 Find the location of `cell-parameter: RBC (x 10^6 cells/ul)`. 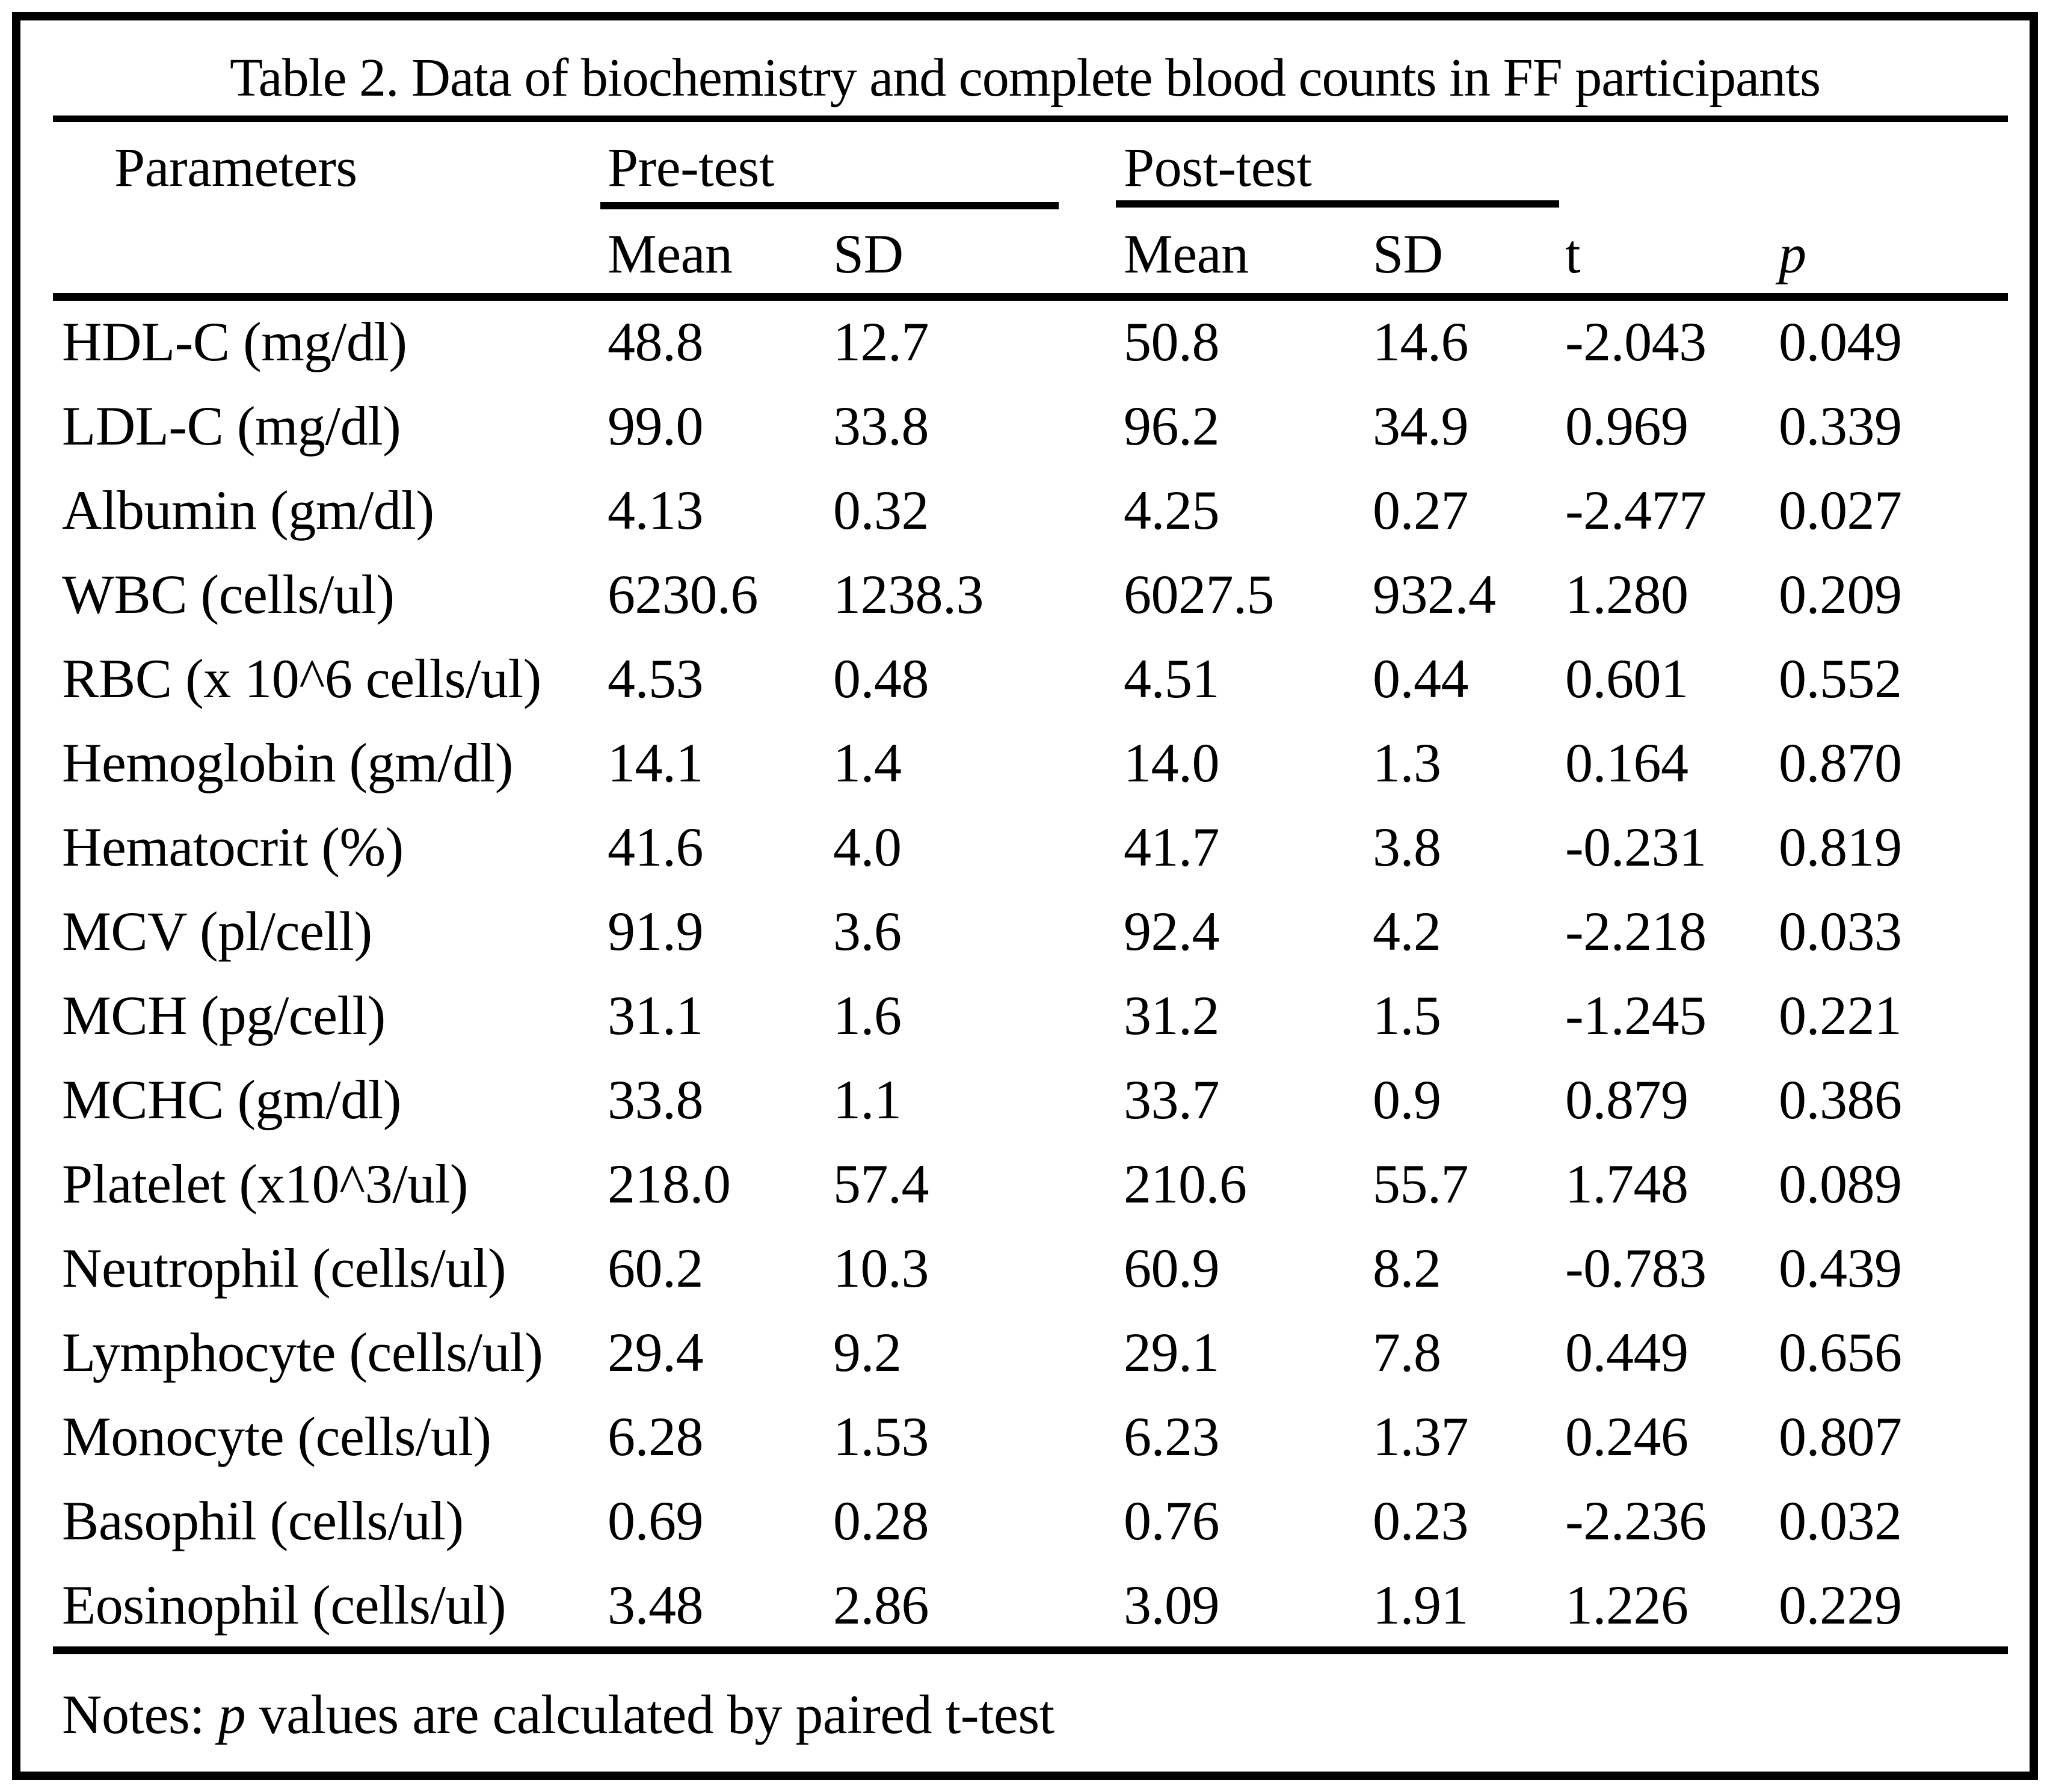

cell-parameter: RBC (x 10^6 cells/ul) is located at coordinates (301, 678).